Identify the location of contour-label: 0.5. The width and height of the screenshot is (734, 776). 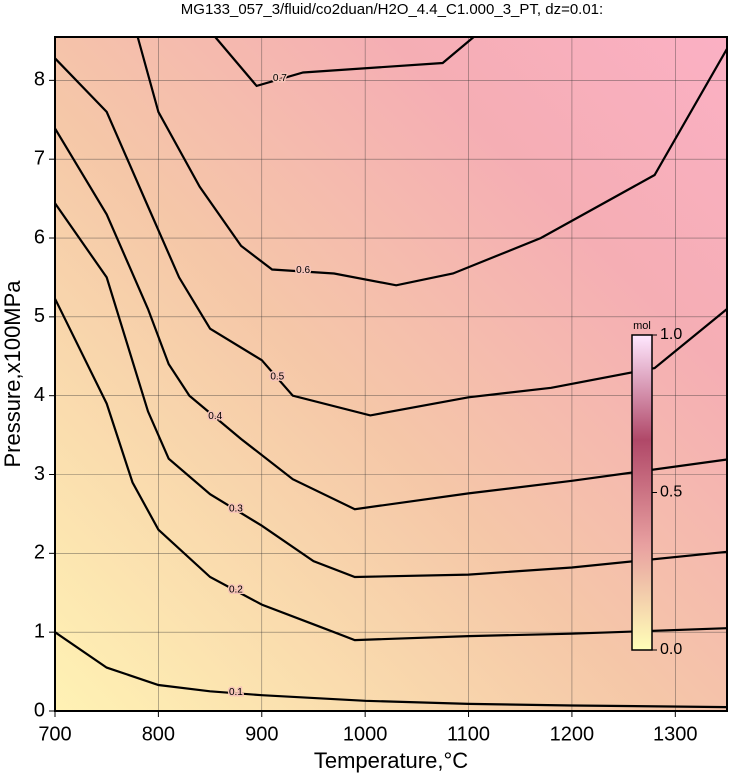
(277, 377).